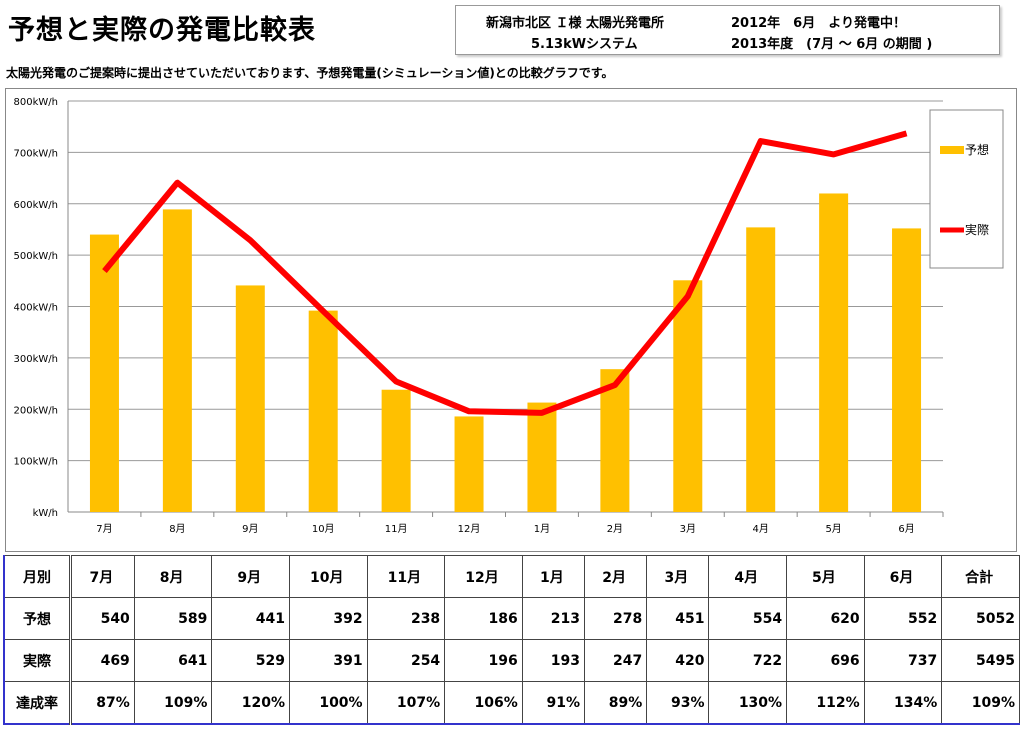  Describe the element at coordinates (678, 660) in the screenshot. I see `table-cell: 420` at that location.